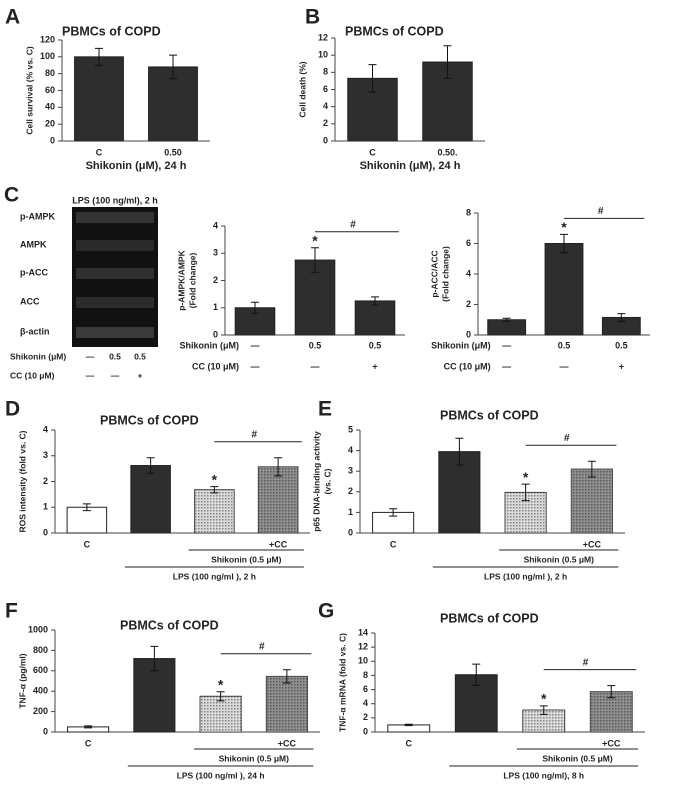  I want to click on y-axis-label: (Fold change), so click(445, 274).